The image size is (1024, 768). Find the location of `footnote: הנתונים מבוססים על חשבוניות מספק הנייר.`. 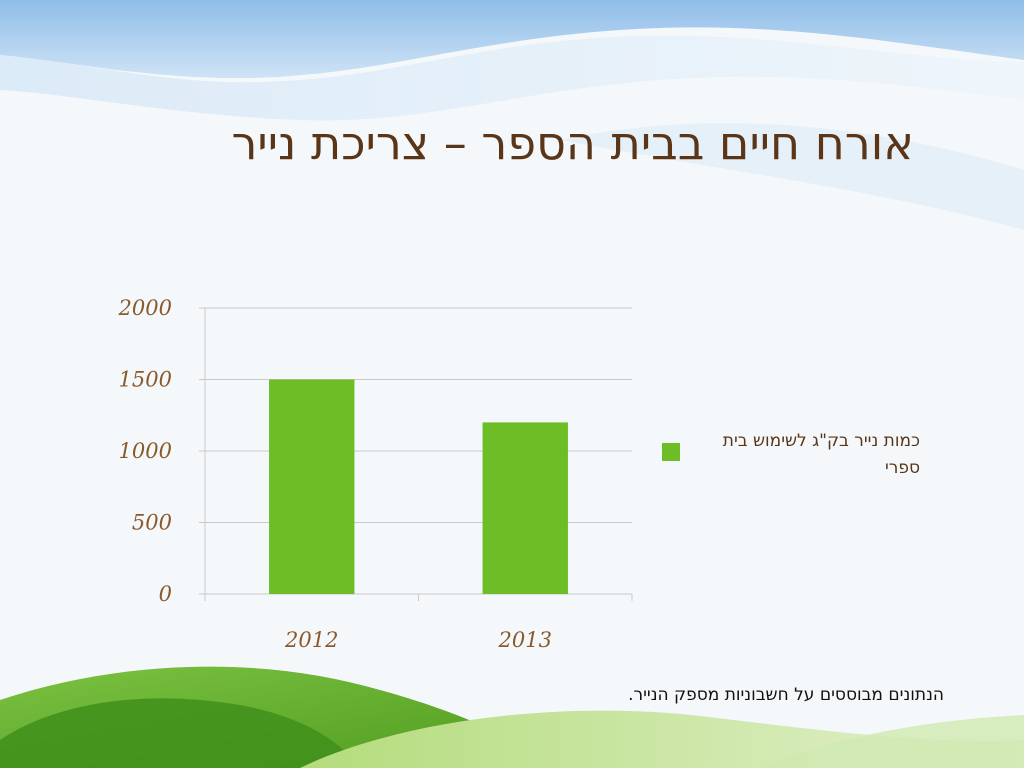

footnote: הנתונים מבוססים על חשבוניות מספק הנייר. is located at coordinates (786, 695).